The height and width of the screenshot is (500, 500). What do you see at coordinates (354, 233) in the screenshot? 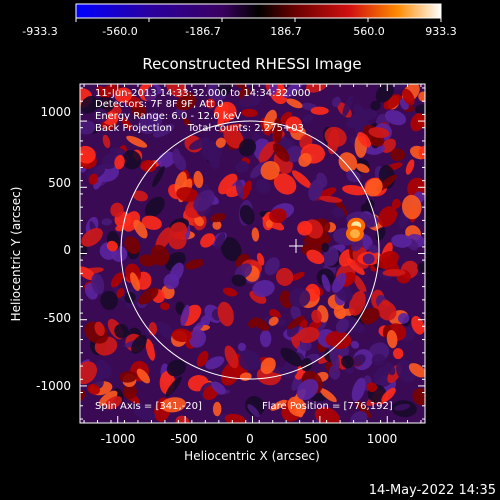
I see `bright-spot` at bounding box center [354, 233].